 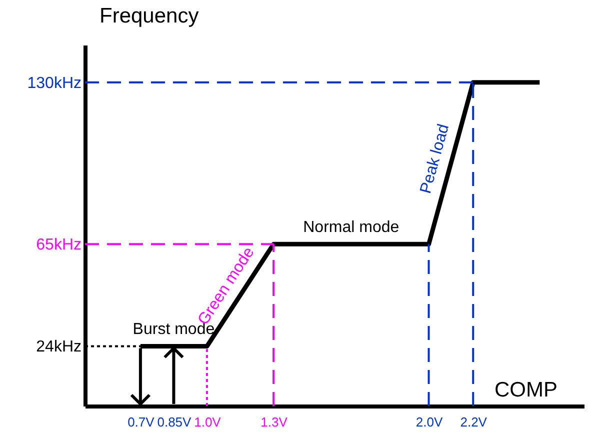 I want to click on y-axis-title: Frequency, so click(x=150, y=16).